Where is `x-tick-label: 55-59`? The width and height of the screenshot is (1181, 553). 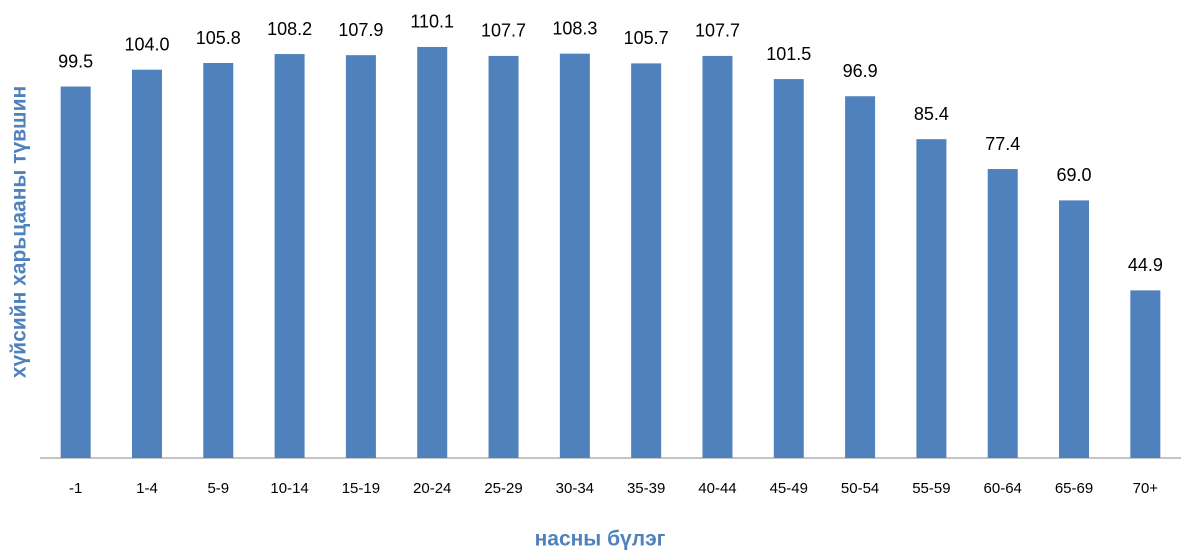 x-tick-label: 55-59 is located at coordinates (931, 488).